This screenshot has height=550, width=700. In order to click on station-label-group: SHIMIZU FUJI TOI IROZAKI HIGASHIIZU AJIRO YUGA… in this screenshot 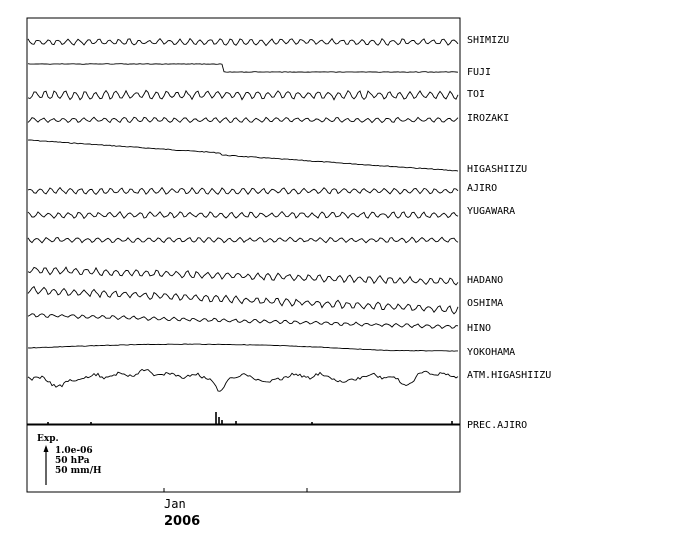, I will do `click(509, 233)`.